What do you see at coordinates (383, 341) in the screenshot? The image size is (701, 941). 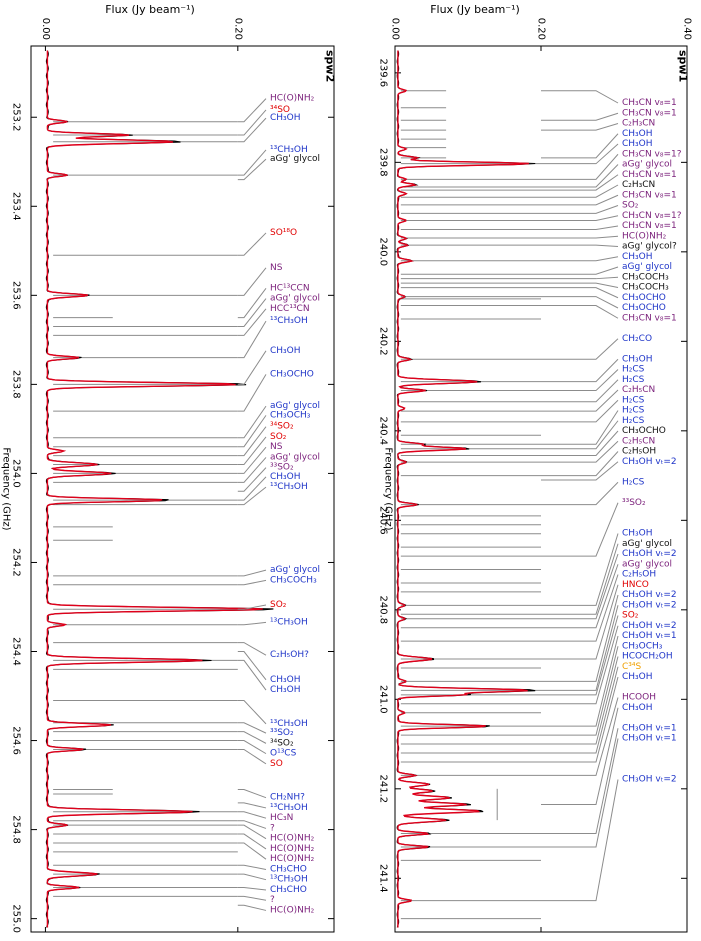 I see `frequency-tick-label: 240.2` at bounding box center [383, 341].